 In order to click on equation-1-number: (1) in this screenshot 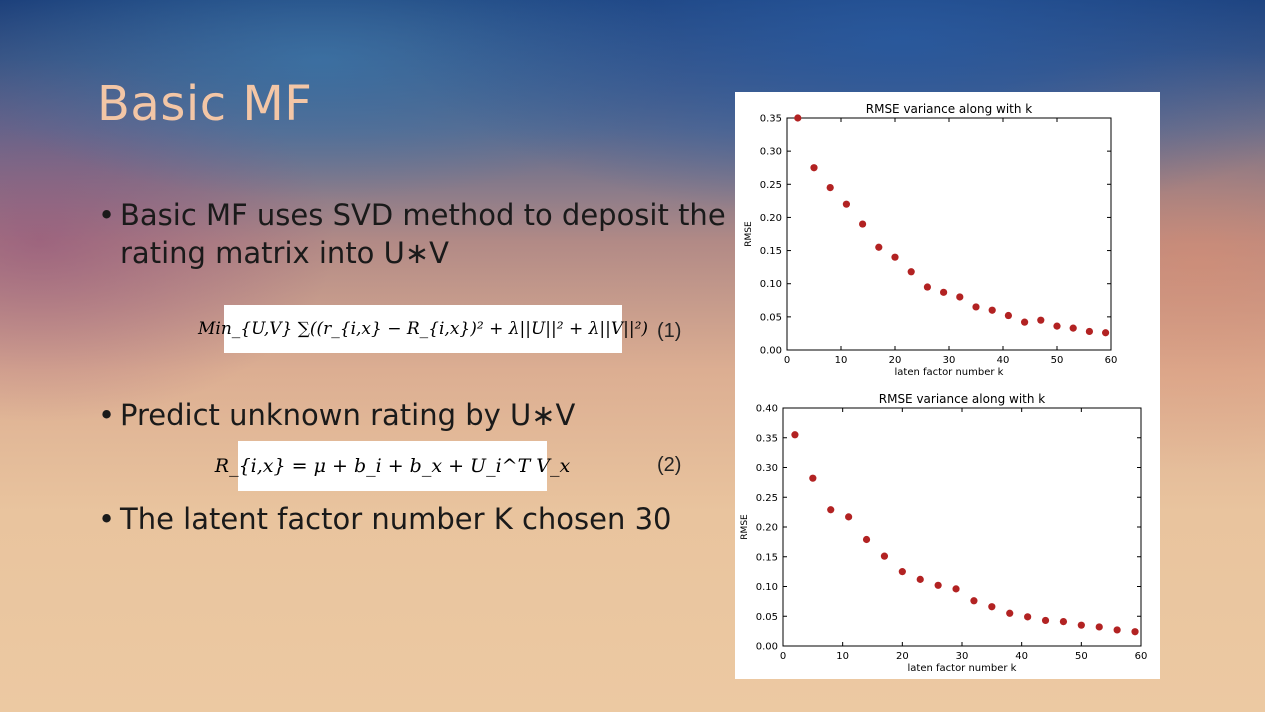, I will do `click(669, 331)`.